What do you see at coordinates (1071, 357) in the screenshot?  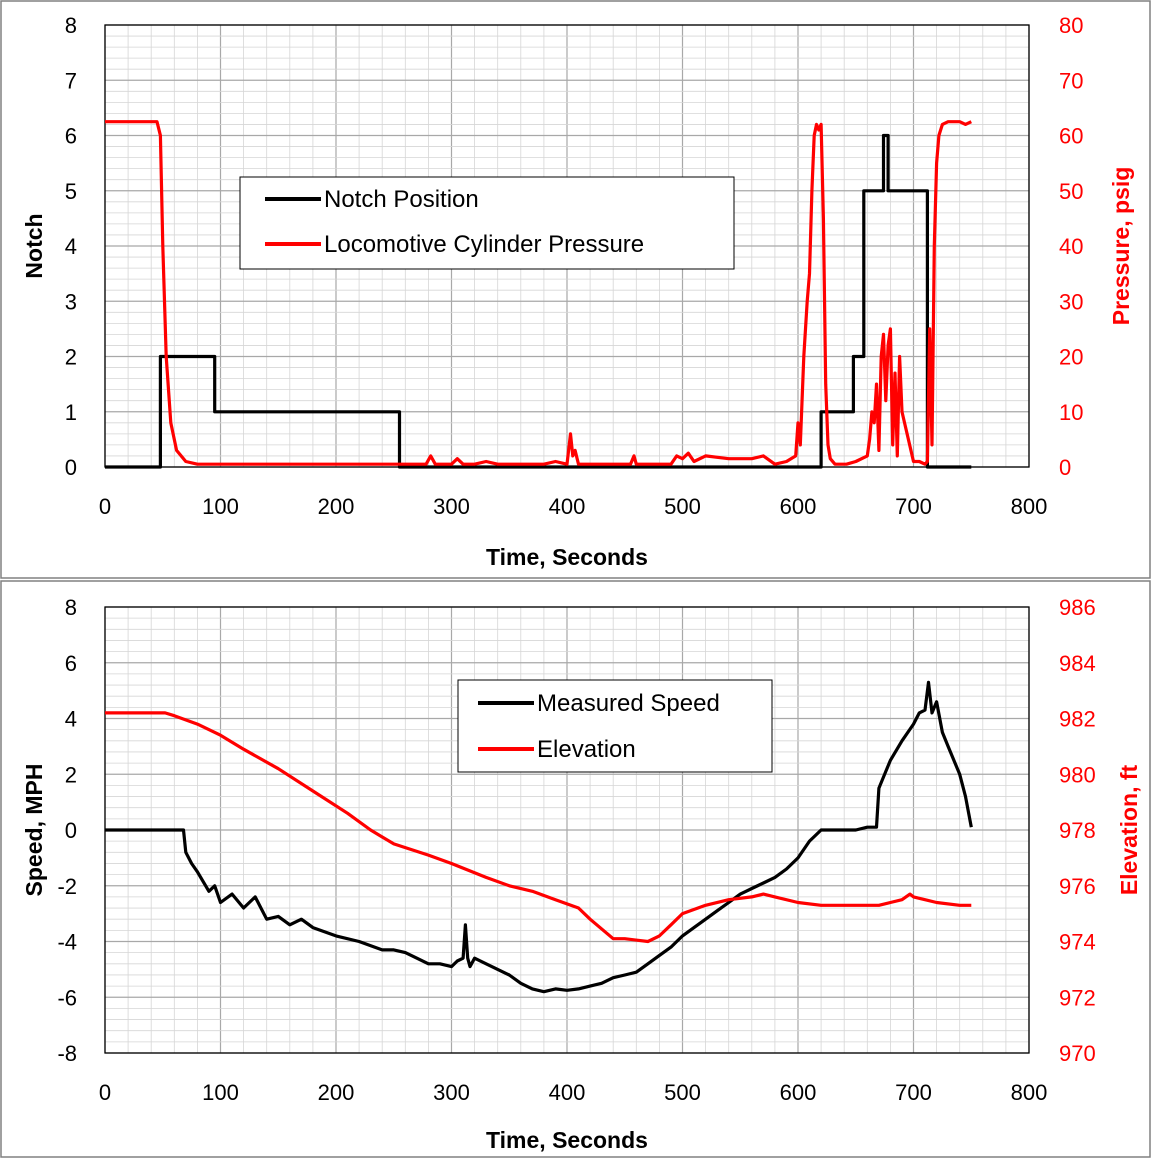 I see `y2-tick-label: 20` at bounding box center [1071, 357].